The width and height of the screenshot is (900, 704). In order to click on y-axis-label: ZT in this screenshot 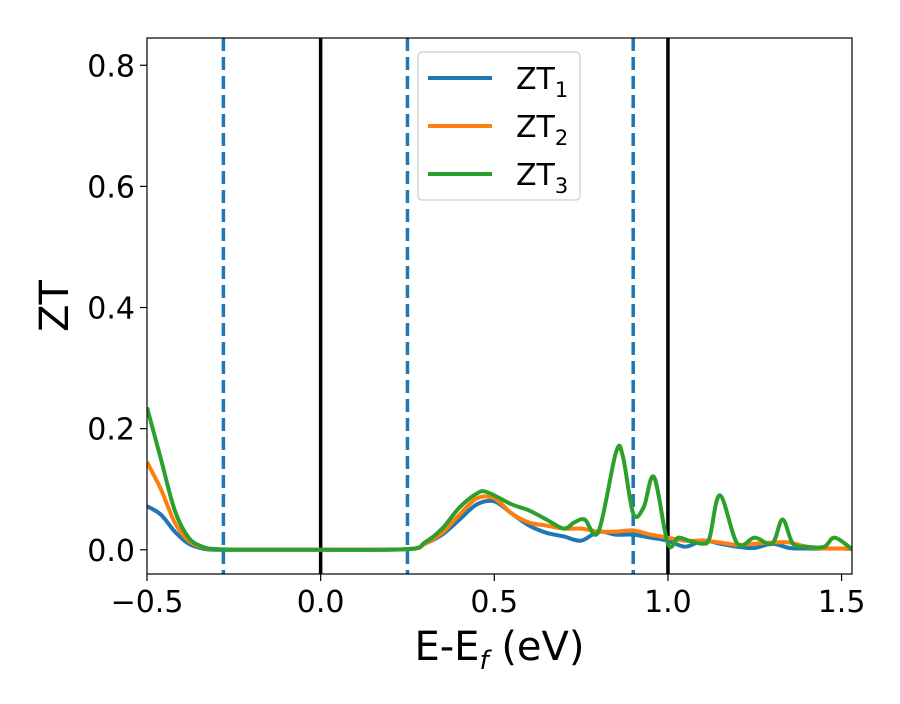, I will do `click(55, 306)`.